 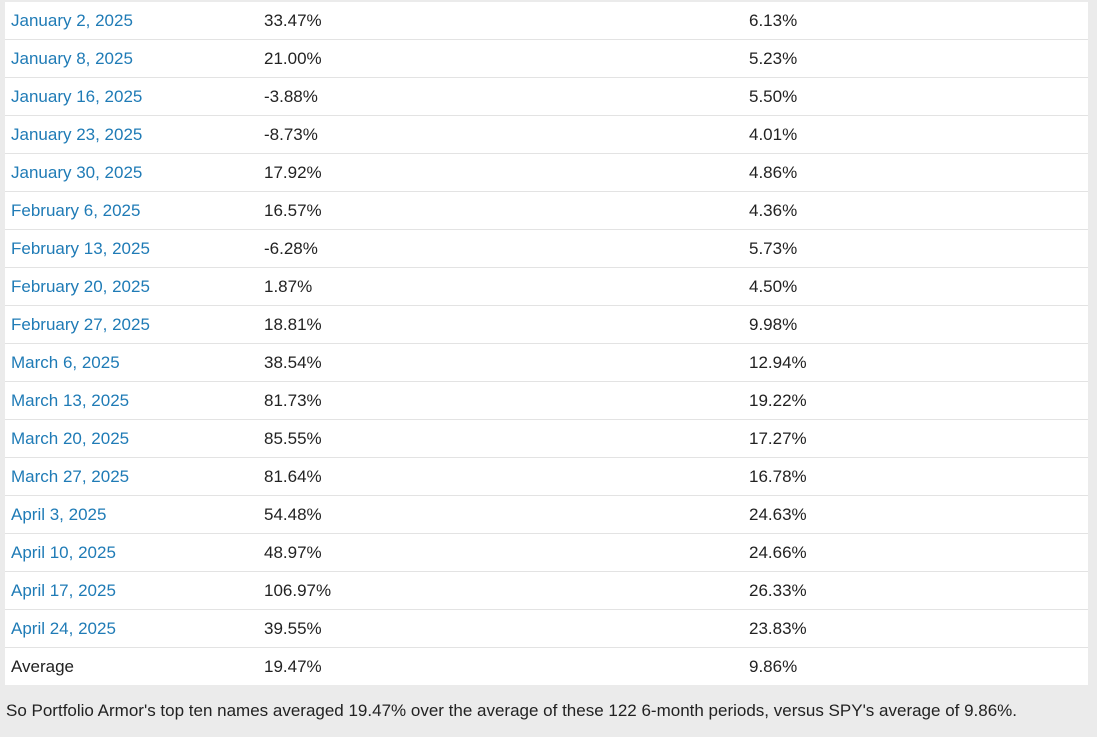 I want to click on table-row: January 23, 2025 -8.73% 4.01%, so click(x=546, y=135).